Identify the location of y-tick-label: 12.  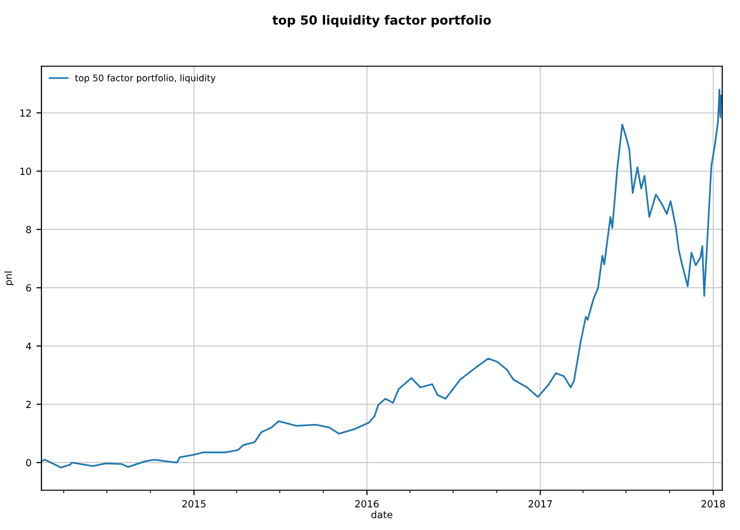
(25, 113).